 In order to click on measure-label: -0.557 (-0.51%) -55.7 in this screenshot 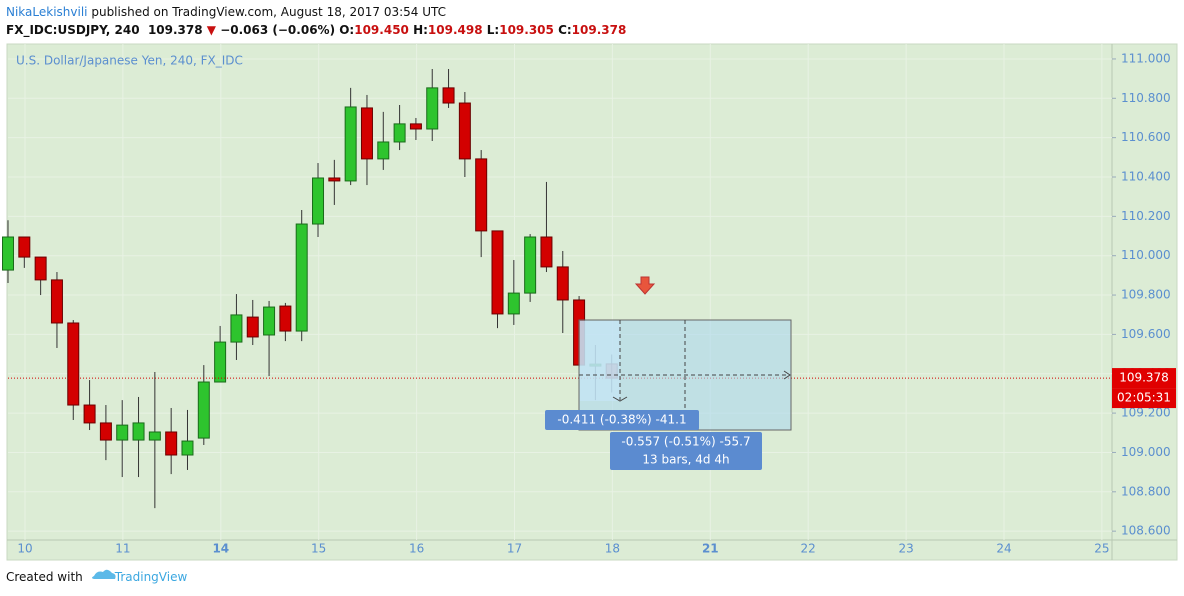, I will do `click(685, 442)`.